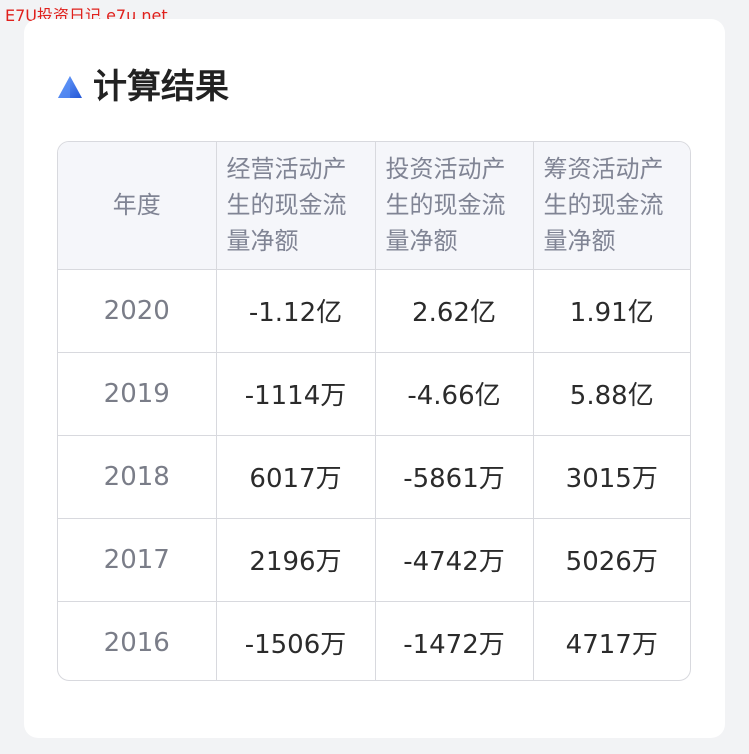  What do you see at coordinates (611, 311) in the screenshot?
I see `cell-financing: 1.91亿` at bounding box center [611, 311].